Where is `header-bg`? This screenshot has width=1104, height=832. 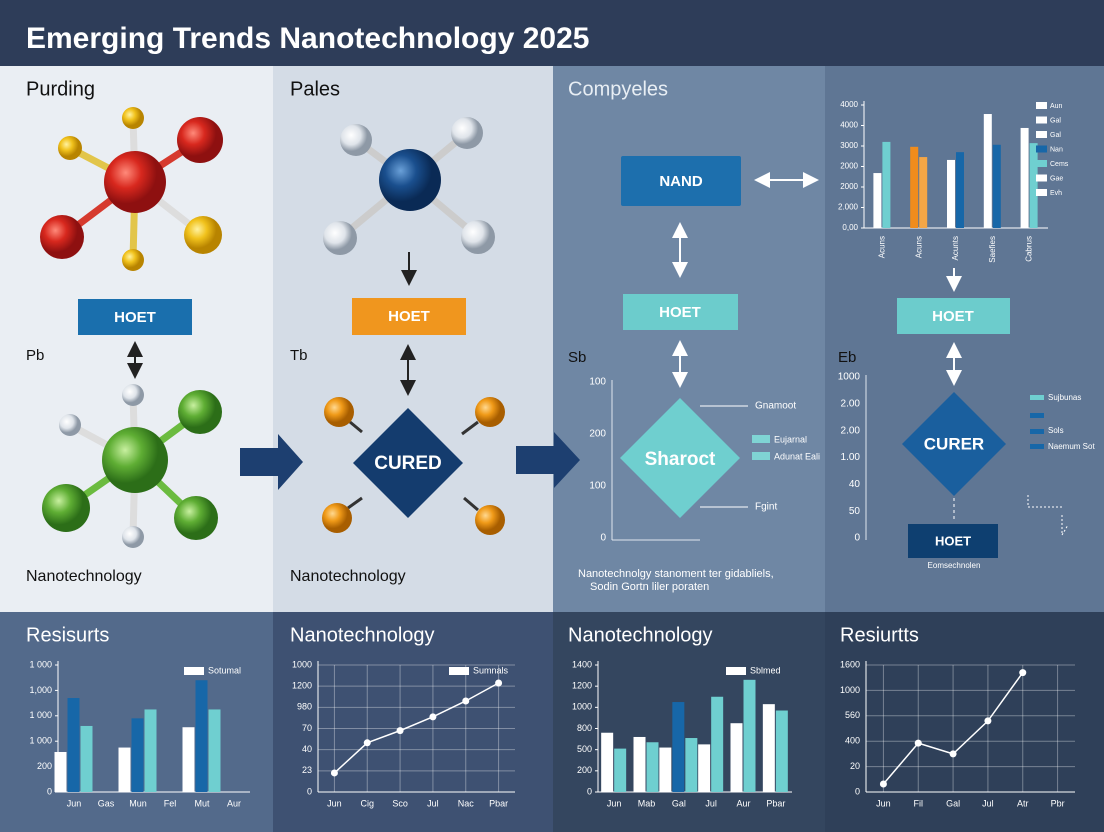
header-bg is located at coordinates (552, 33).